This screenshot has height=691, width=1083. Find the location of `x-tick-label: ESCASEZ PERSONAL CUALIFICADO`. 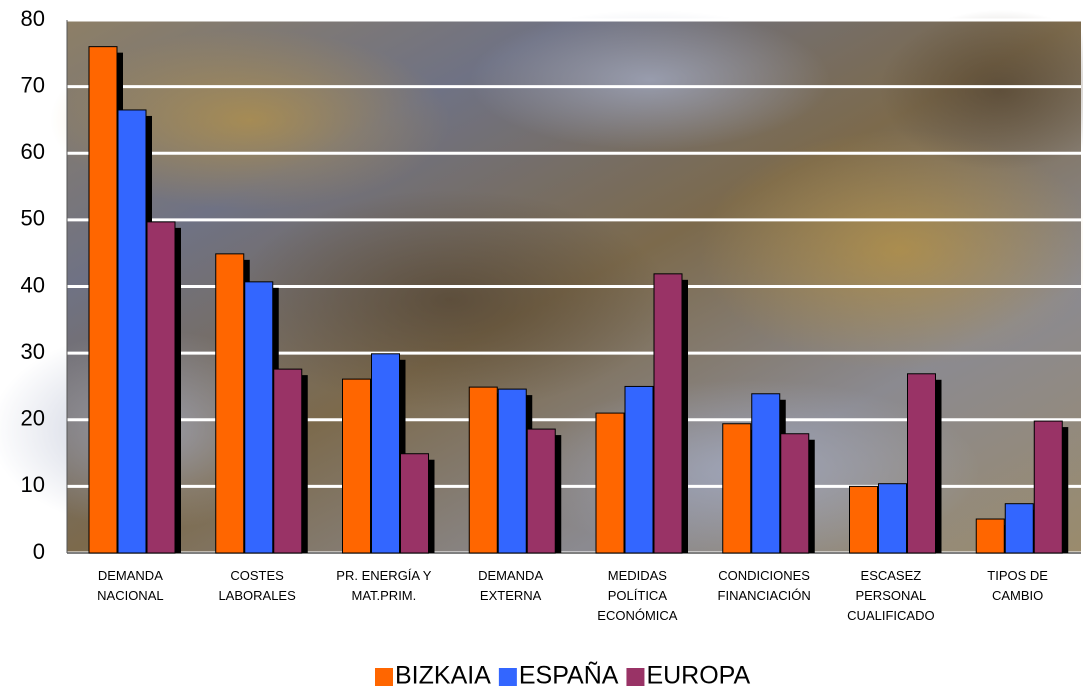

x-tick-label: ESCASEZ PERSONAL CUALIFICADO is located at coordinates (890, 595).